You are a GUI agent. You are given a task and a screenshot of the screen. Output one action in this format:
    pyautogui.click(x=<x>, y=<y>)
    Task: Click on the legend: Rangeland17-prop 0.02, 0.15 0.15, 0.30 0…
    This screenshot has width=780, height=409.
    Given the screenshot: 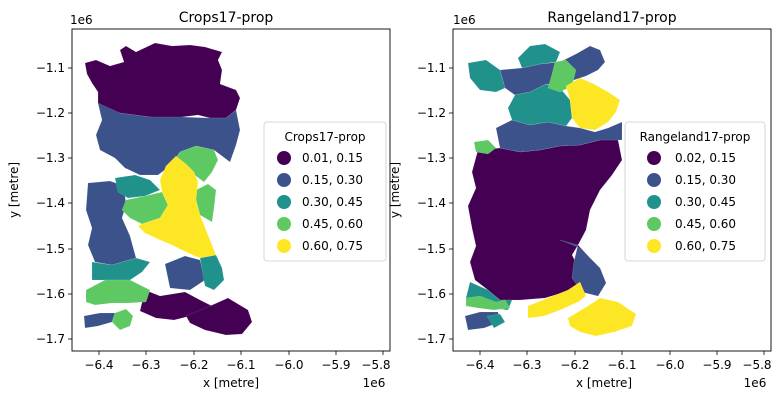 What is the action you would take?
    pyautogui.click(x=695, y=191)
    